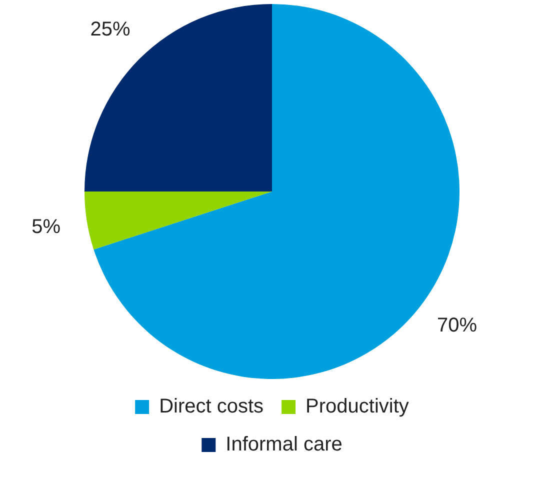 This screenshot has width=544, height=495. What do you see at coordinates (357, 407) in the screenshot?
I see `legend-label: Productivity` at bounding box center [357, 407].